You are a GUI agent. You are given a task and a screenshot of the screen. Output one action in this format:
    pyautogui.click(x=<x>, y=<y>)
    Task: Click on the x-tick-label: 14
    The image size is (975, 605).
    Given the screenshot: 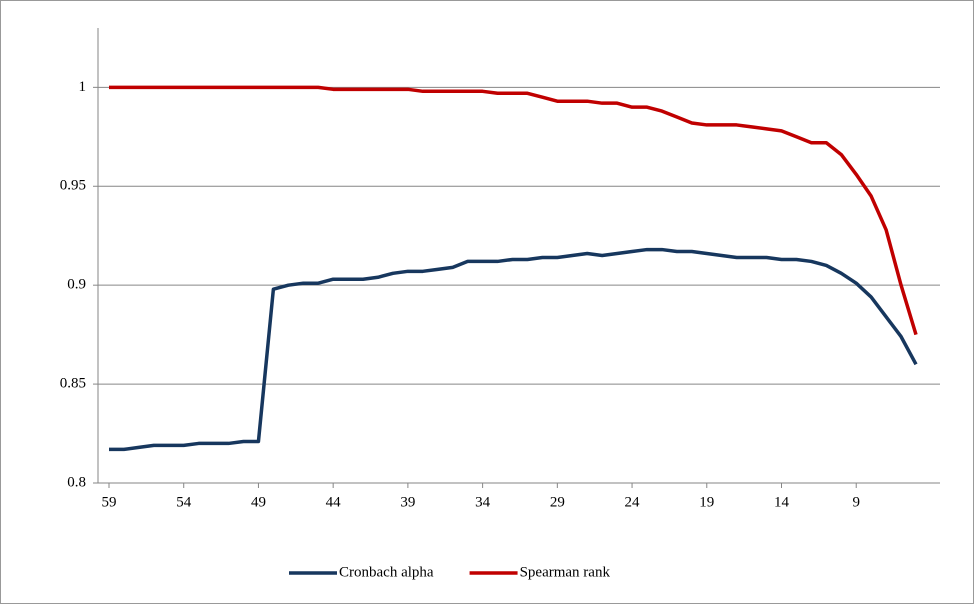 What is the action you would take?
    pyautogui.click(x=782, y=502)
    